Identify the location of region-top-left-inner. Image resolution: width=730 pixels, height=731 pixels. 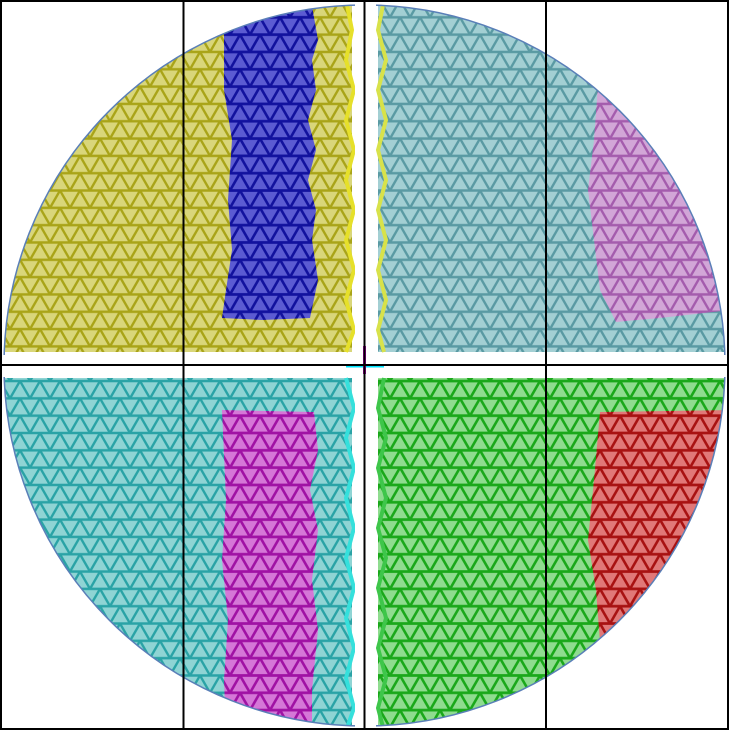
(270, 163).